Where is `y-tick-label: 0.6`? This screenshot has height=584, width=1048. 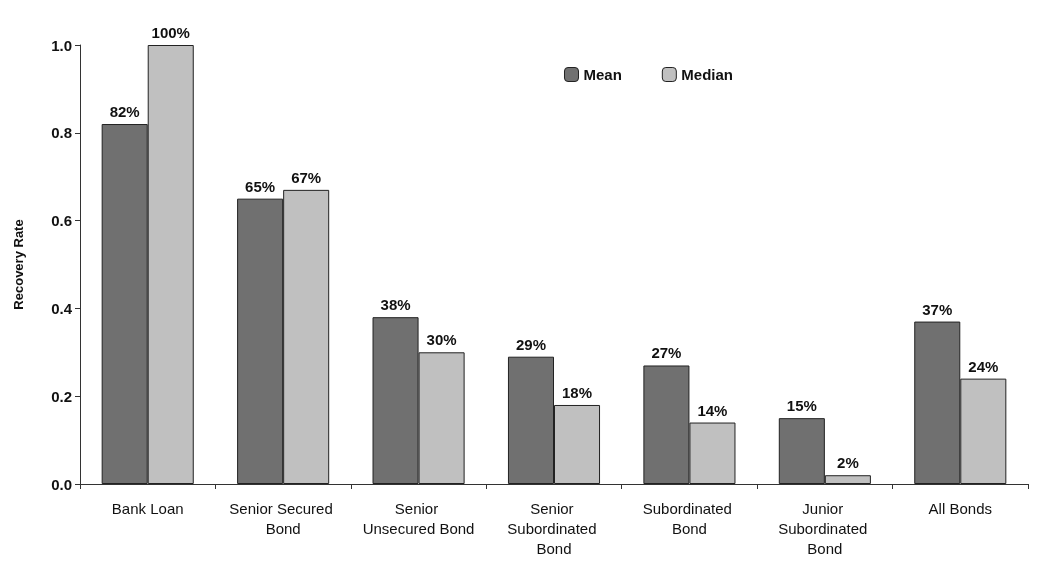 y-tick-label: 0.6 is located at coordinates (61, 221).